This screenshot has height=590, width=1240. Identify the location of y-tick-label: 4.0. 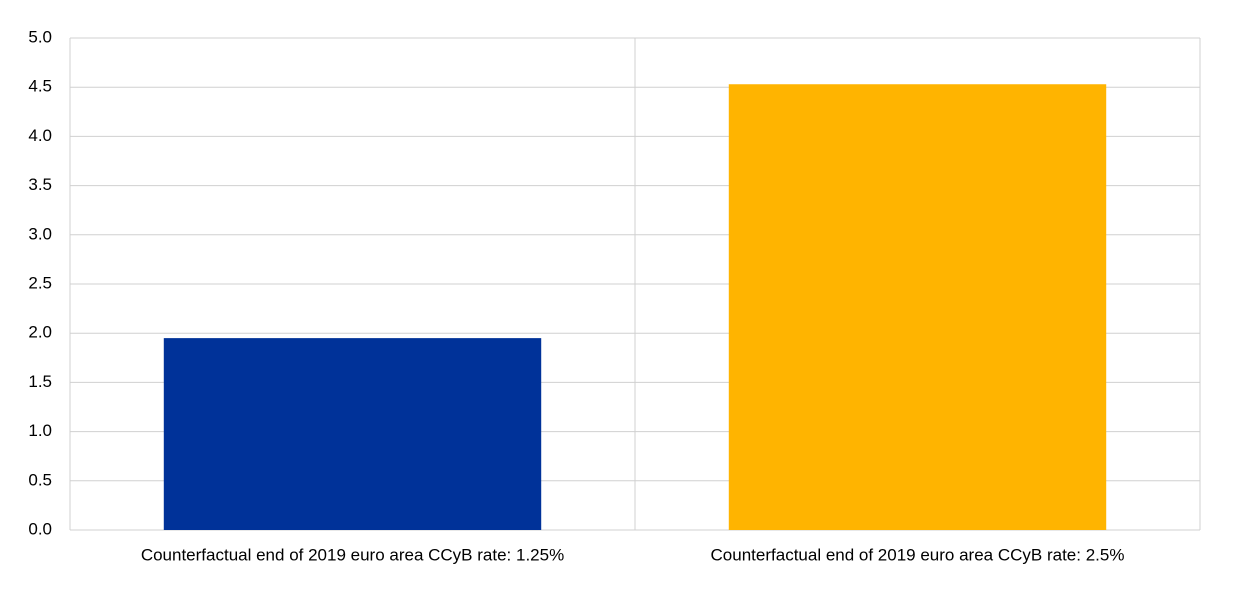
(40, 135).